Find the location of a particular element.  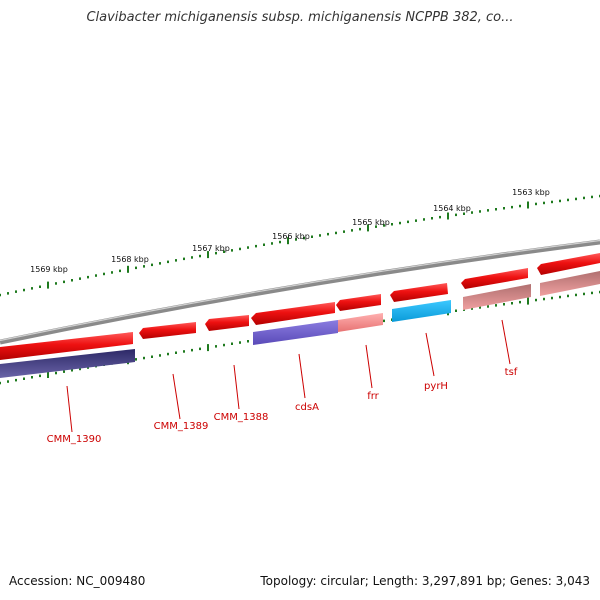

ruler-label-1563: 1563 kbp is located at coordinates (531, 192).